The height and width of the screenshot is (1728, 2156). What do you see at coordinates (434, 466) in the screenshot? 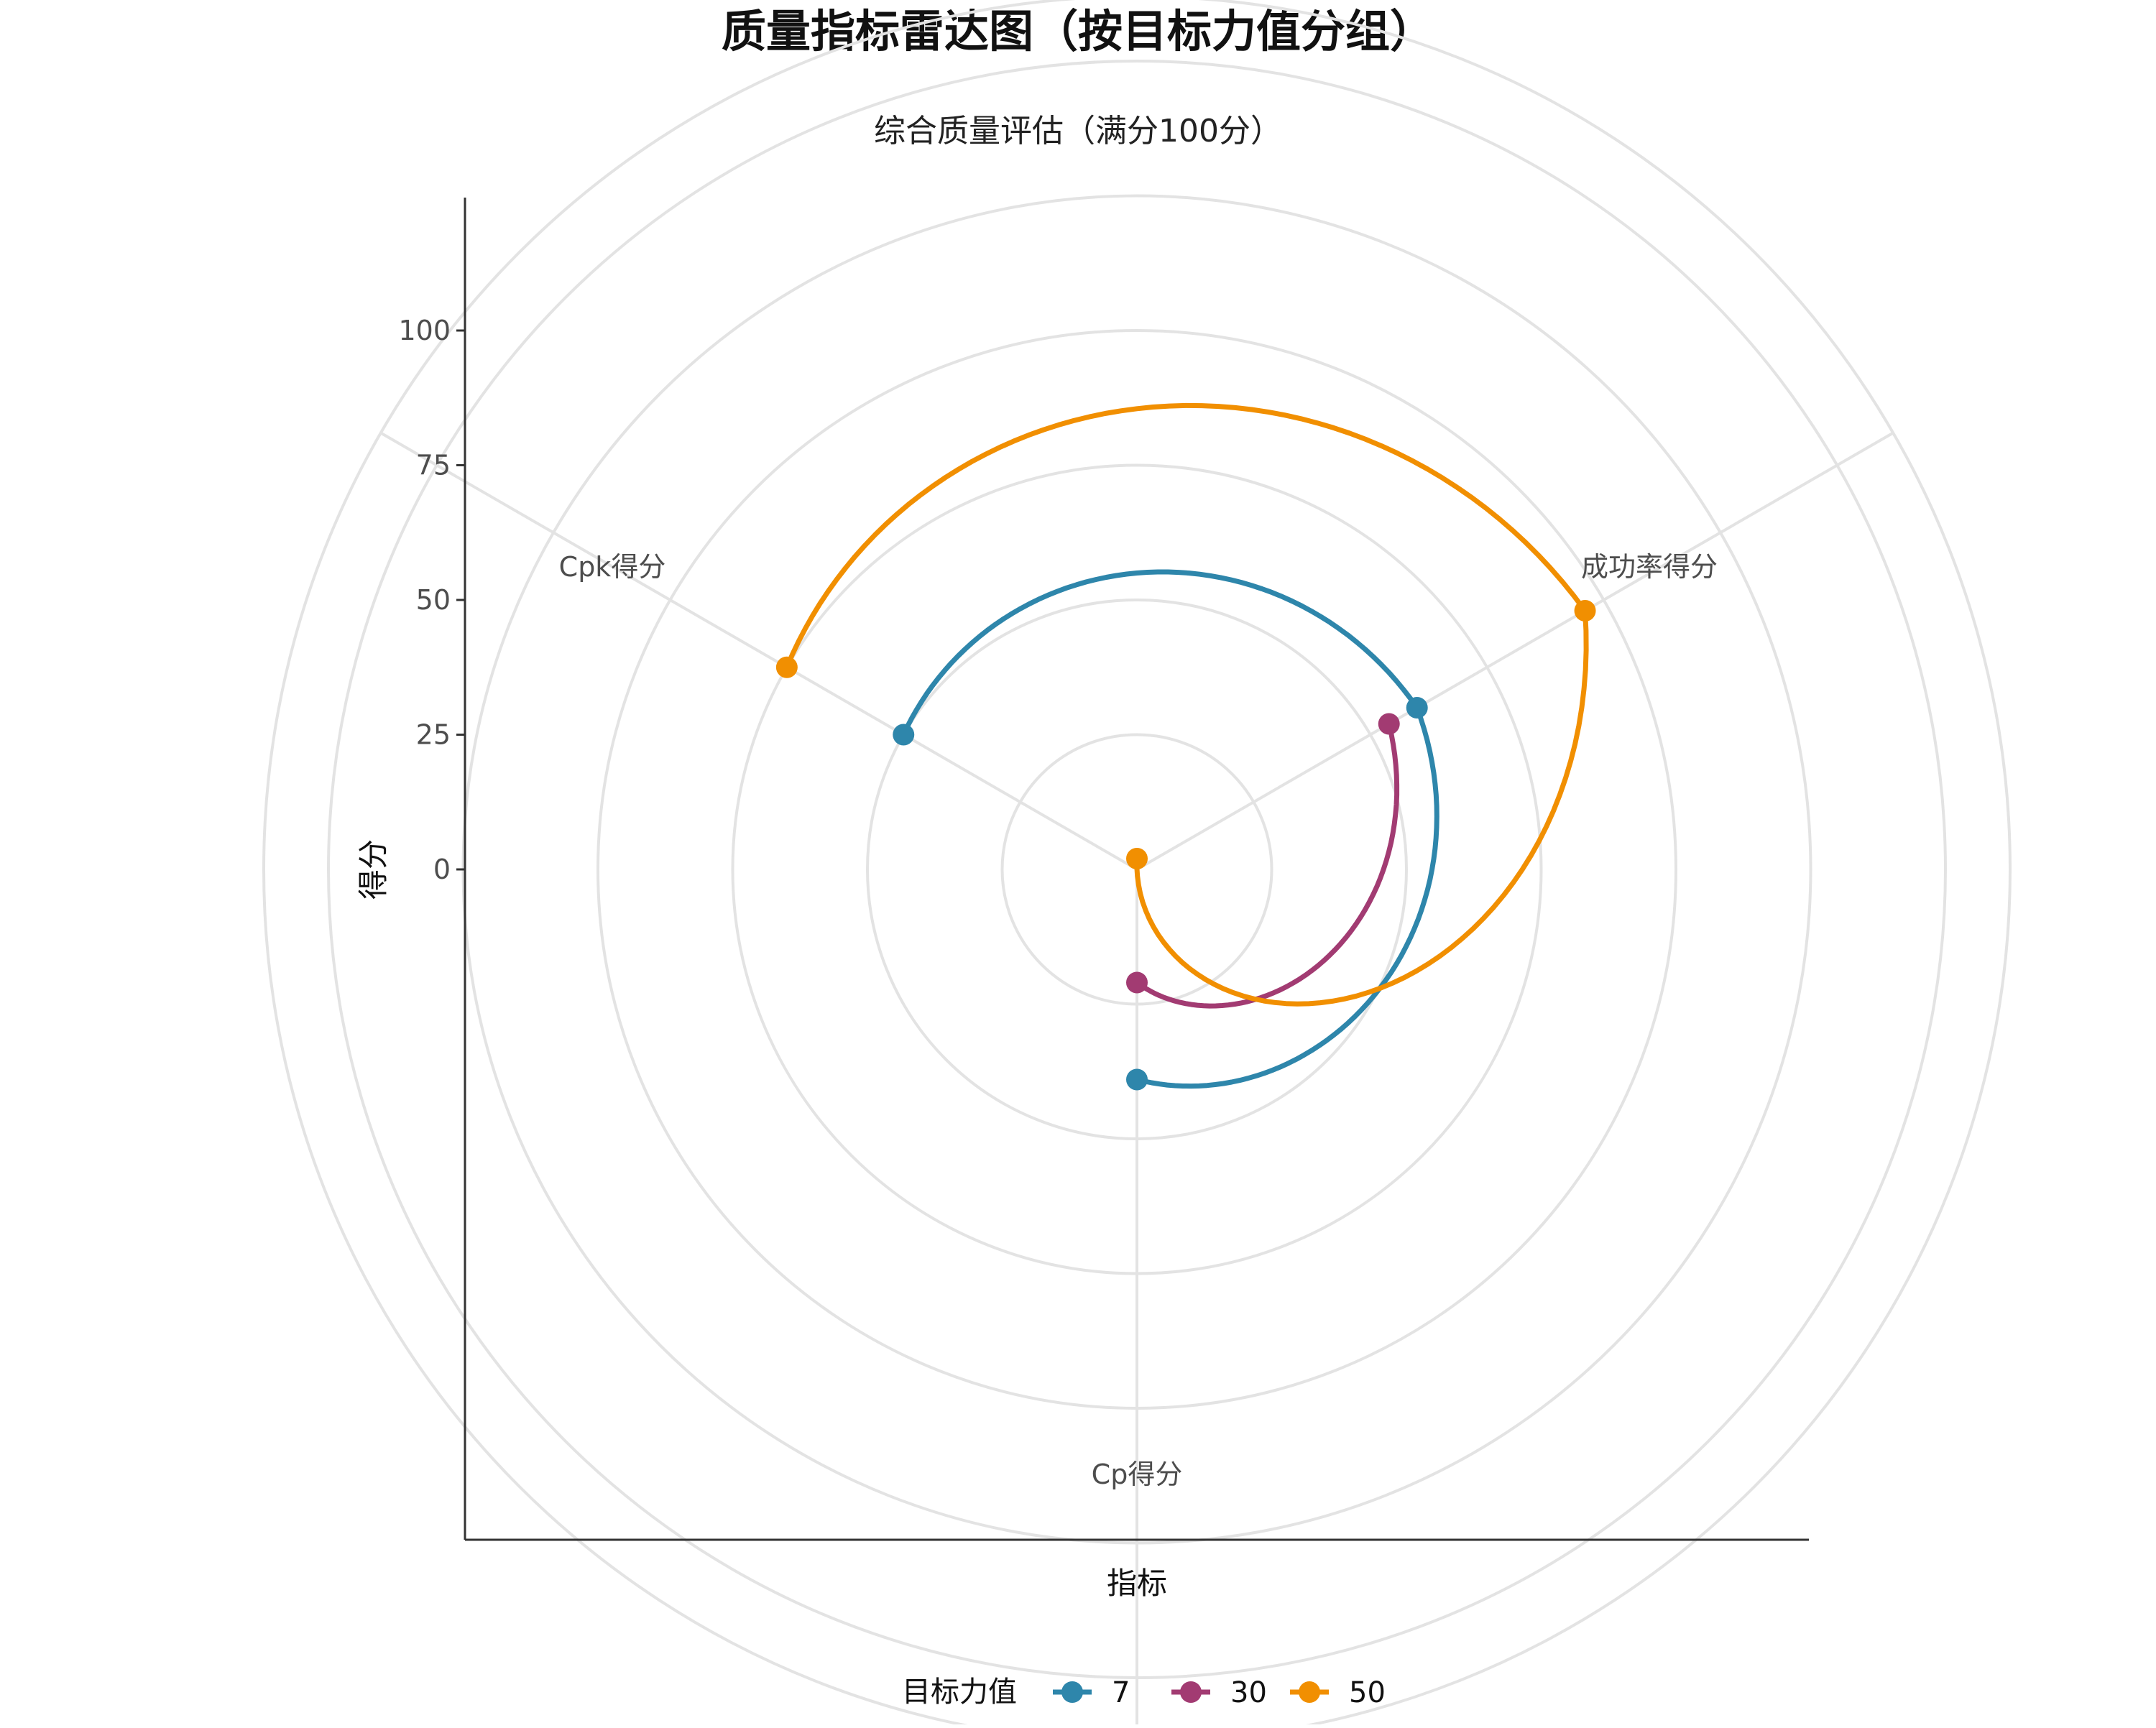
I see `y-tick-label: 75` at bounding box center [434, 466].